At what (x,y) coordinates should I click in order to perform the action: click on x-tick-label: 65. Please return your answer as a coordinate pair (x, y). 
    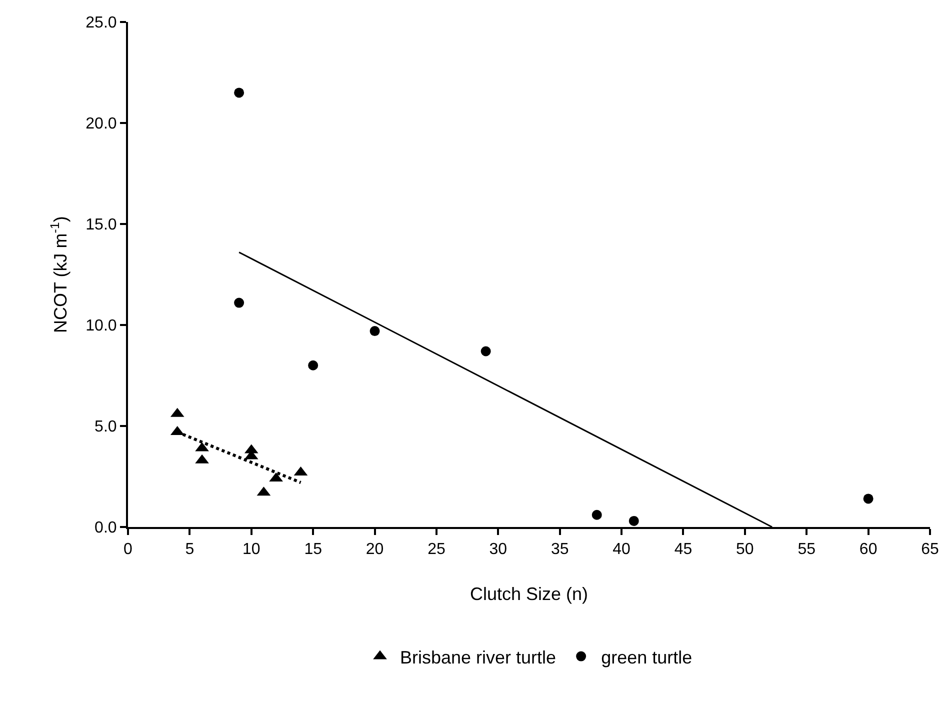
    Looking at the image, I should click on (930, 549).